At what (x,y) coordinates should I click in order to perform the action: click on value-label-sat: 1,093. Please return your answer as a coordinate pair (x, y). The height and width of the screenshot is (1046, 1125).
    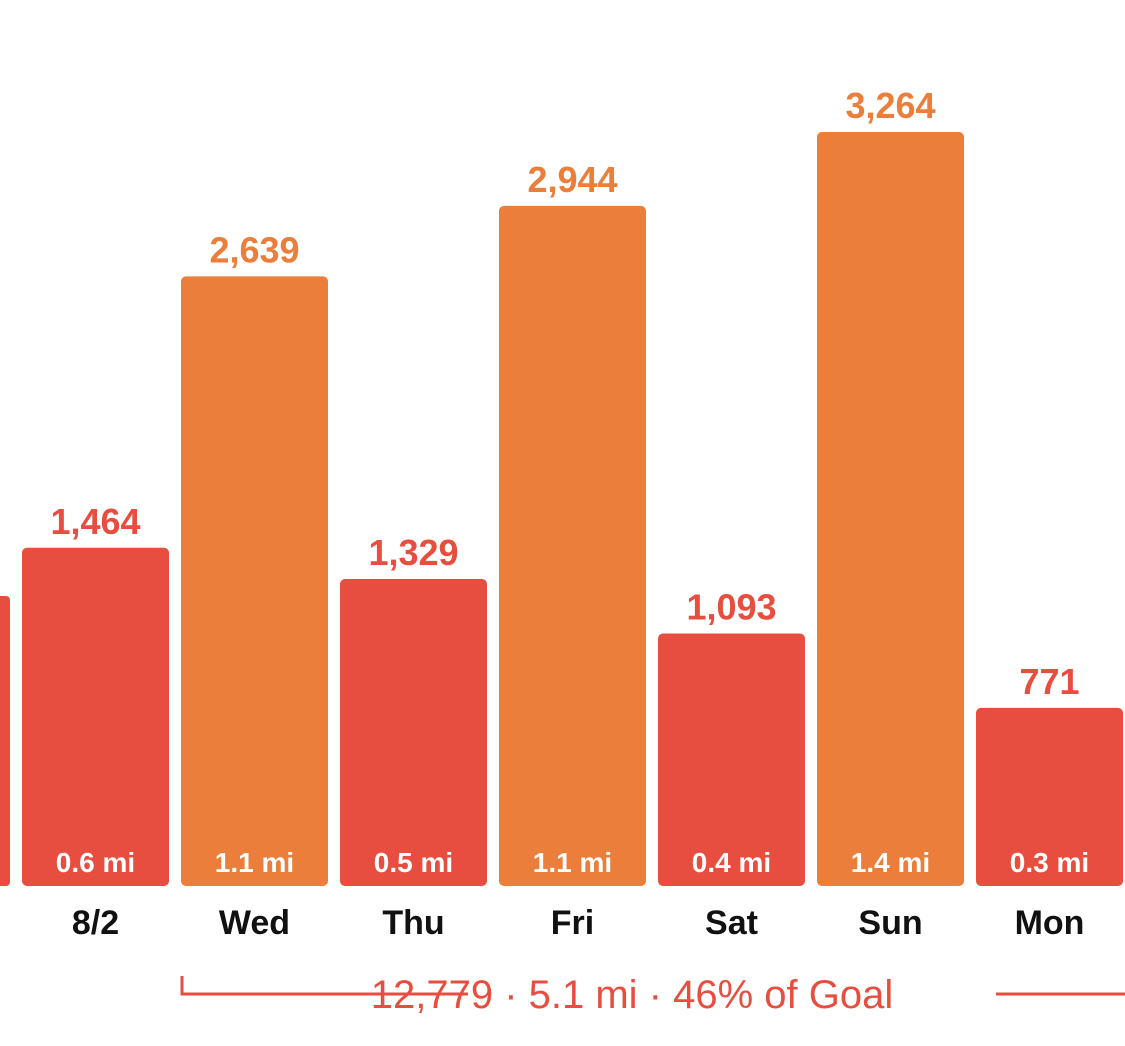
    Looking at the image, I should click on (731, 607).